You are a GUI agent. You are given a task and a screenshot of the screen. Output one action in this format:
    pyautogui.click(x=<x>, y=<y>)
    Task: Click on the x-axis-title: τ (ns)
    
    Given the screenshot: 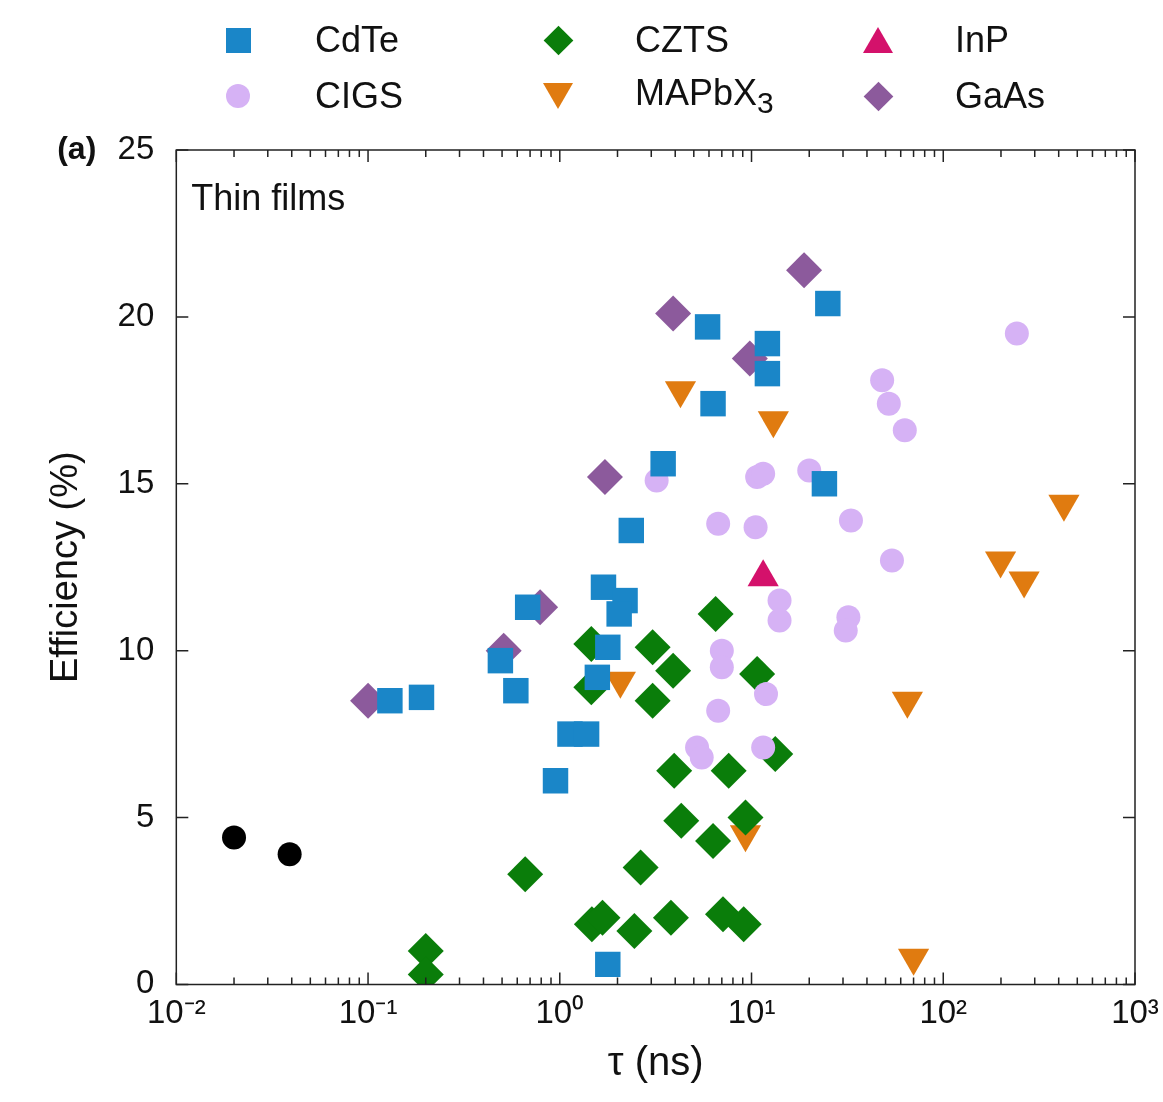 What is the action you would take?
    pyautogui.click(x=655, y=1061)
    